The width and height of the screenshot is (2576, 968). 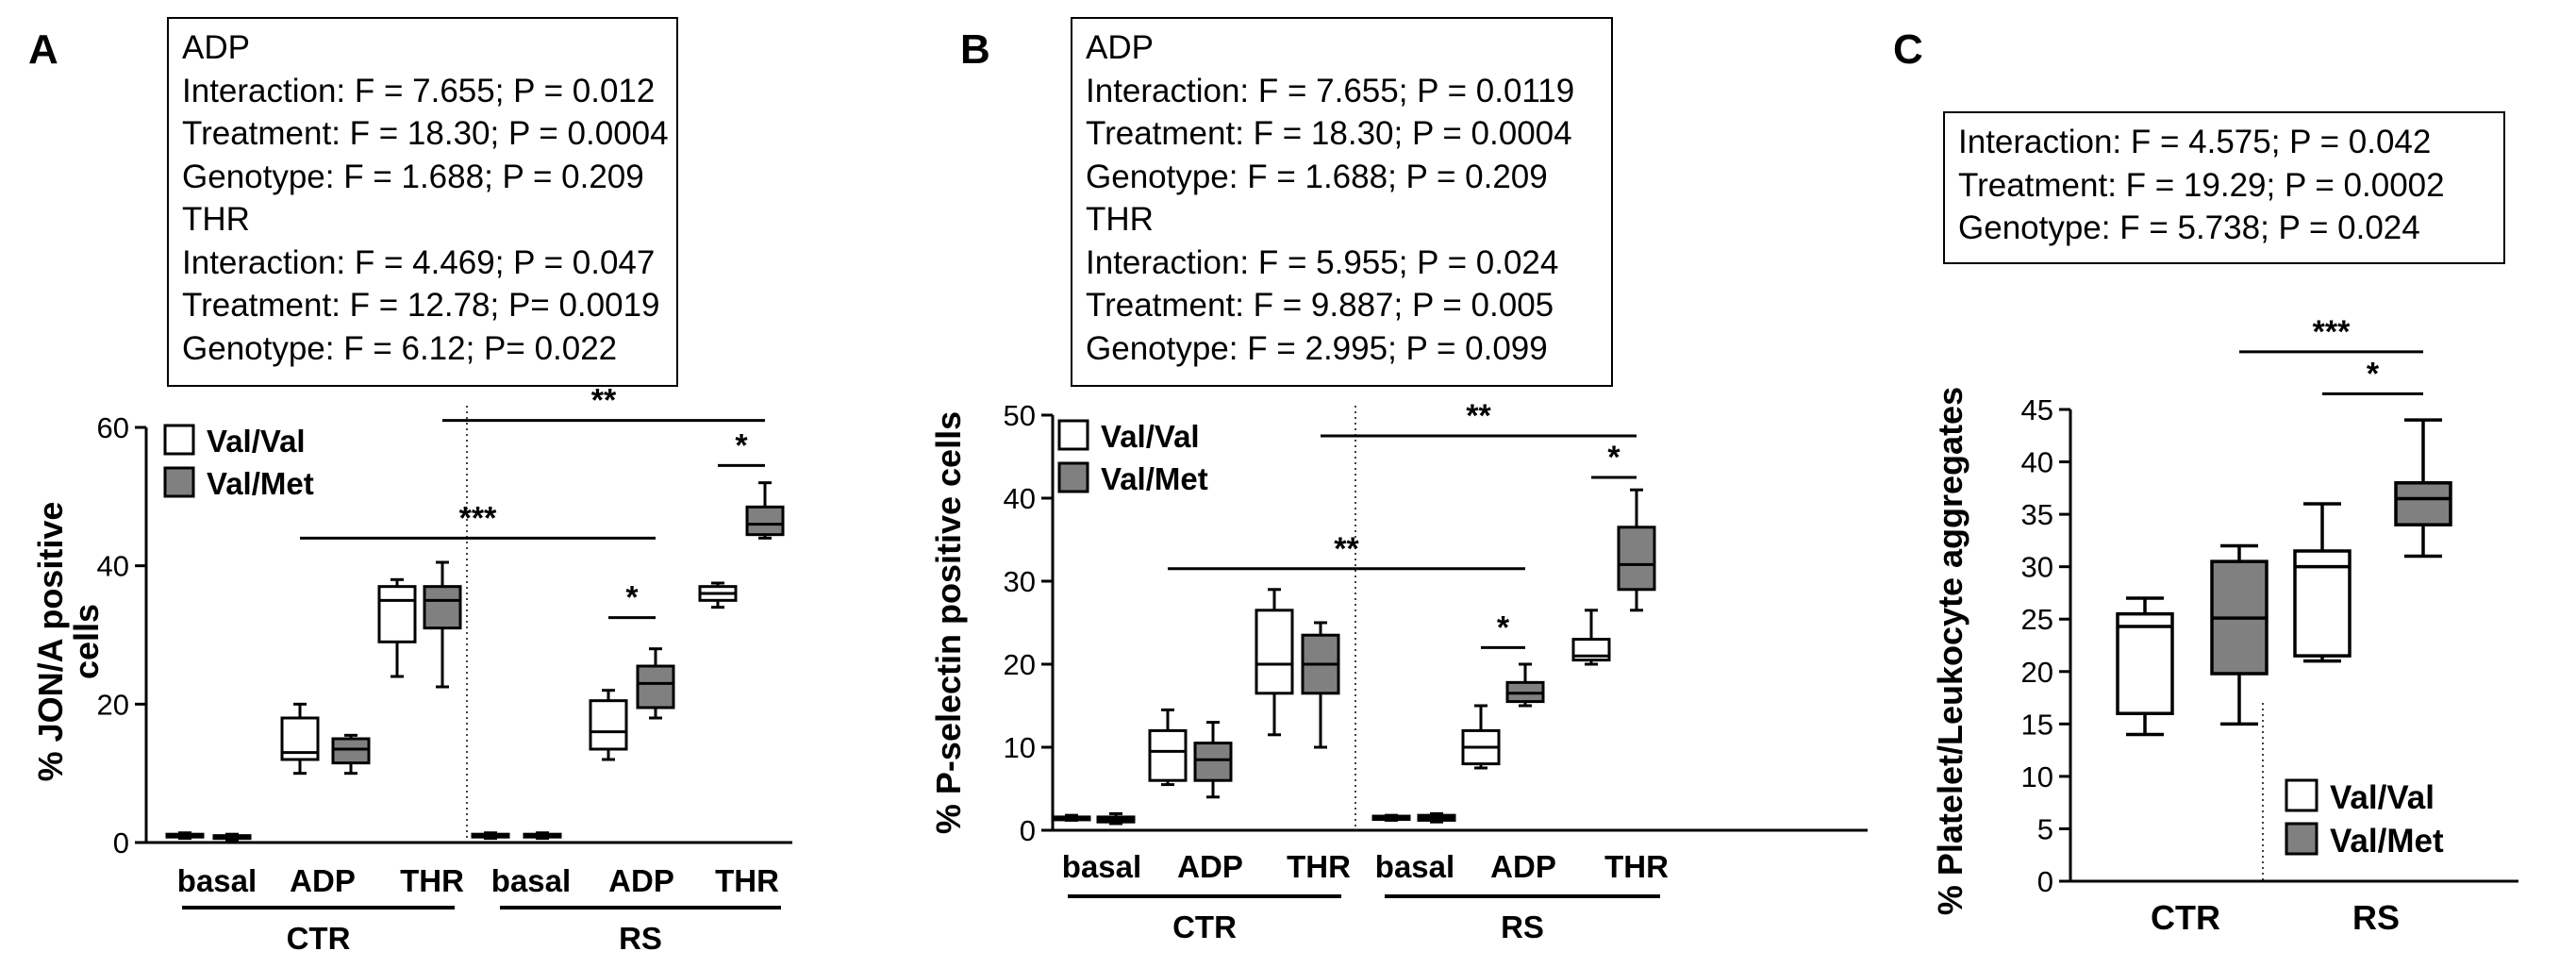 What do you see at coordinates (2376, 917) in the screenshot?
I see `x-tick-label: RS` at bounding box center [2376, 917].